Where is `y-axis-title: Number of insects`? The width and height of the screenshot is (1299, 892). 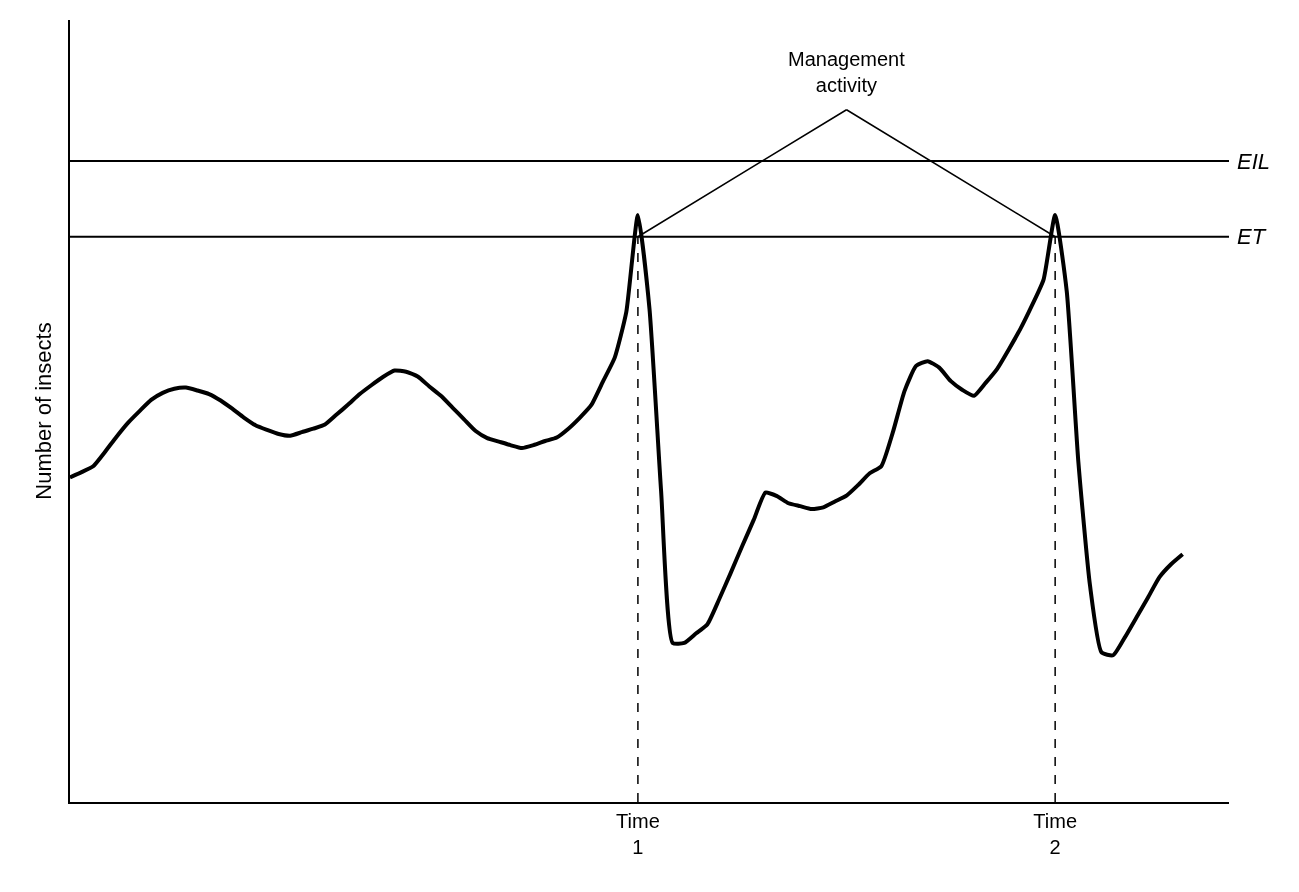 y-axis-title: Number of insects is located at coordinates (44, 411).